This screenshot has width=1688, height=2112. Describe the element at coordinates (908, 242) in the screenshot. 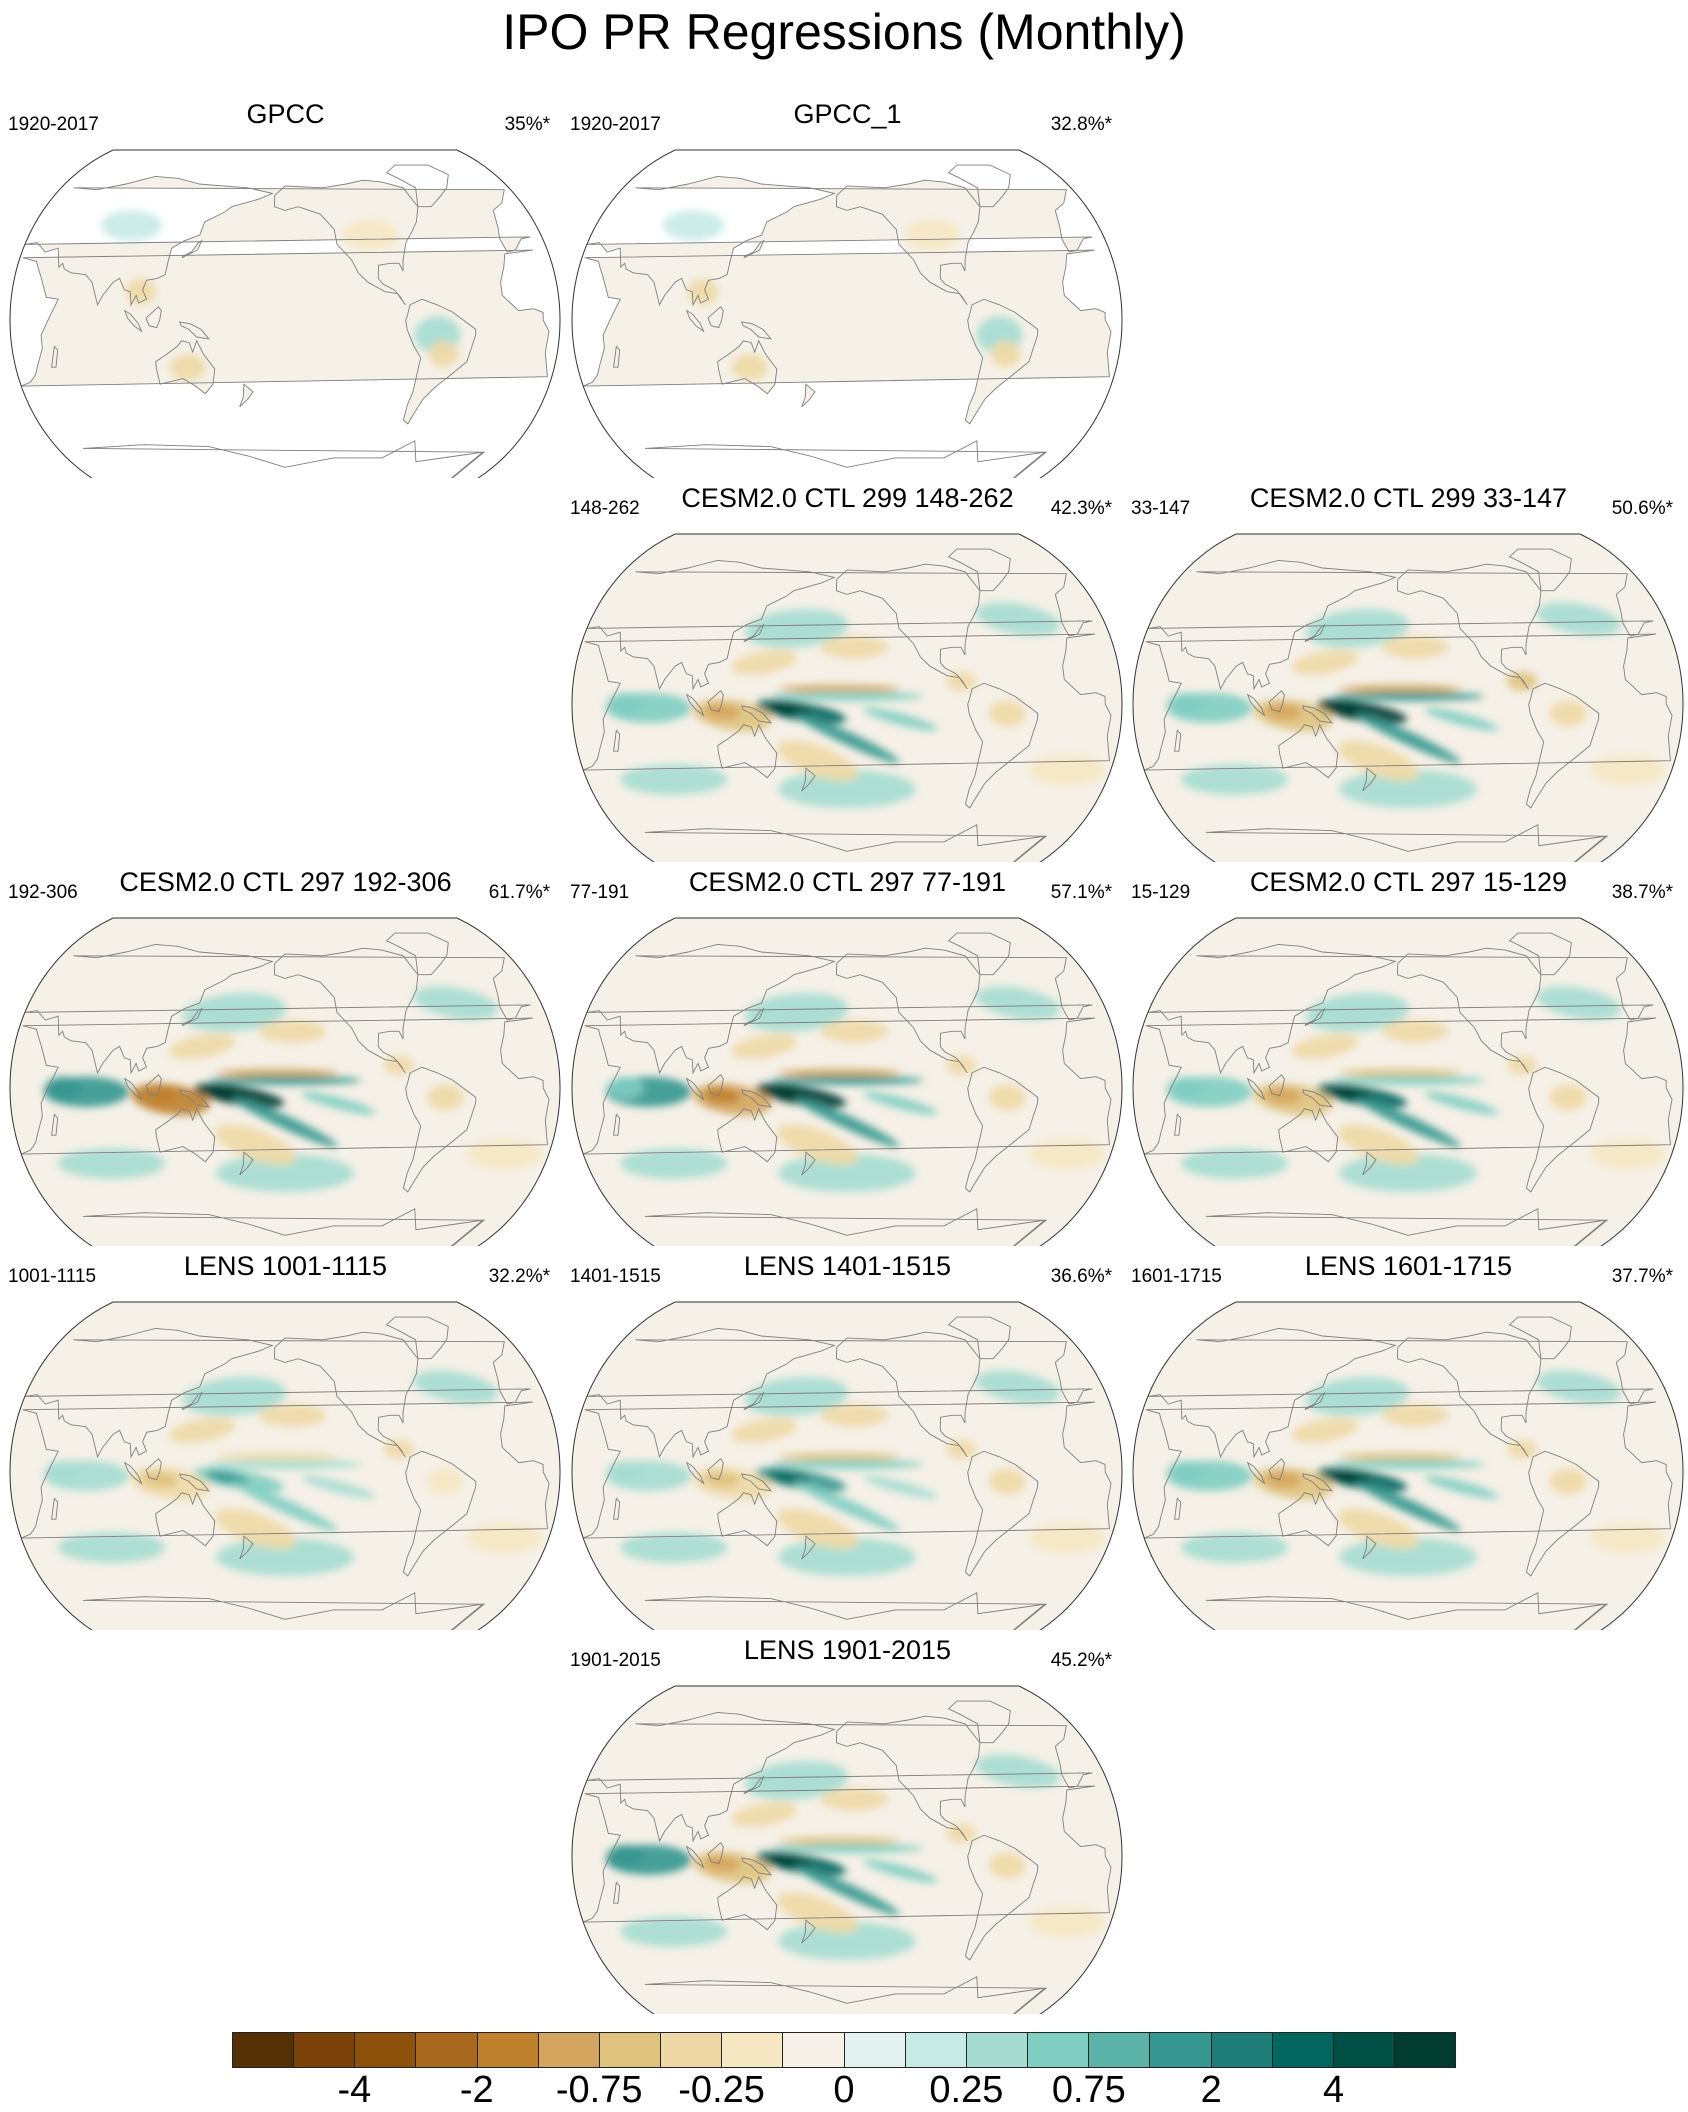

I see `coastline-north-america` at that location.